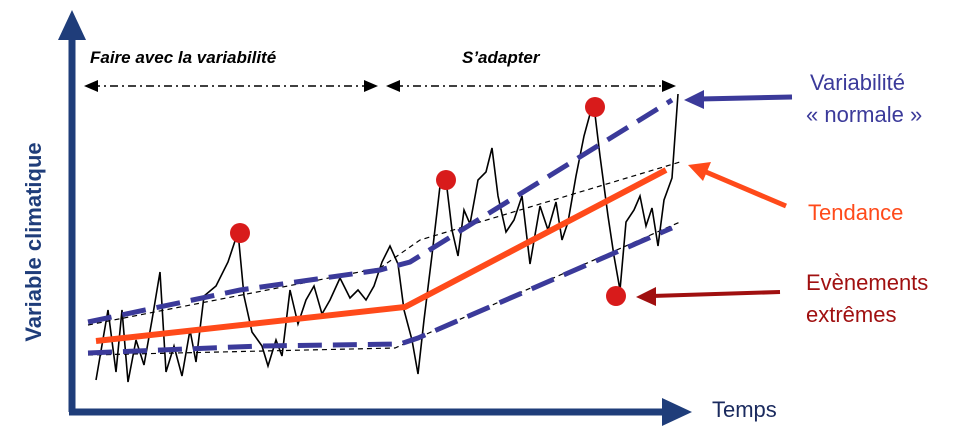 Image resolution: width=980 pixels, height=428 pixels. I want to click on phase-label-left: Faire avec la variabilité, so click(183, 57).